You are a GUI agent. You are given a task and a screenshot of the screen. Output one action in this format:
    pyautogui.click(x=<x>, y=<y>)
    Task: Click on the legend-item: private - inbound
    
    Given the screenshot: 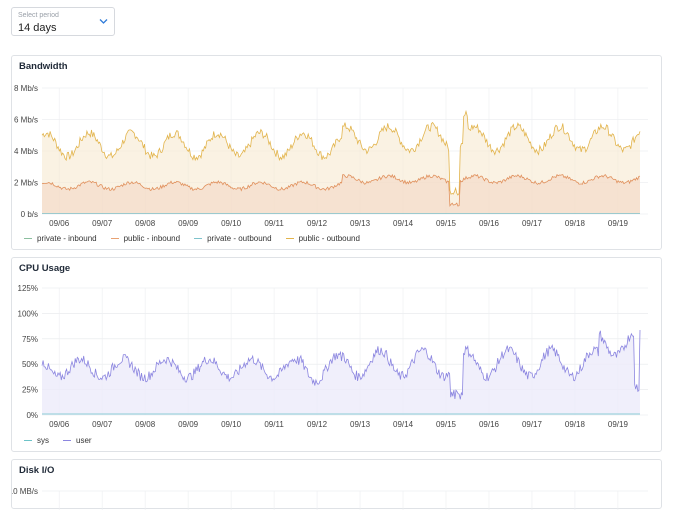 What is the action you would take?
    pyautogui.click(x=60, y=238)
    